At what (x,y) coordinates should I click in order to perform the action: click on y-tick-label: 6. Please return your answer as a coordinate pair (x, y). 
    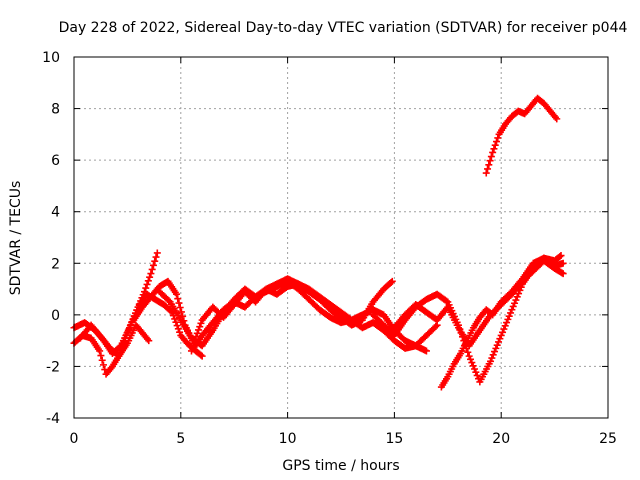
    Looking at the image, I should click on (55, 161).